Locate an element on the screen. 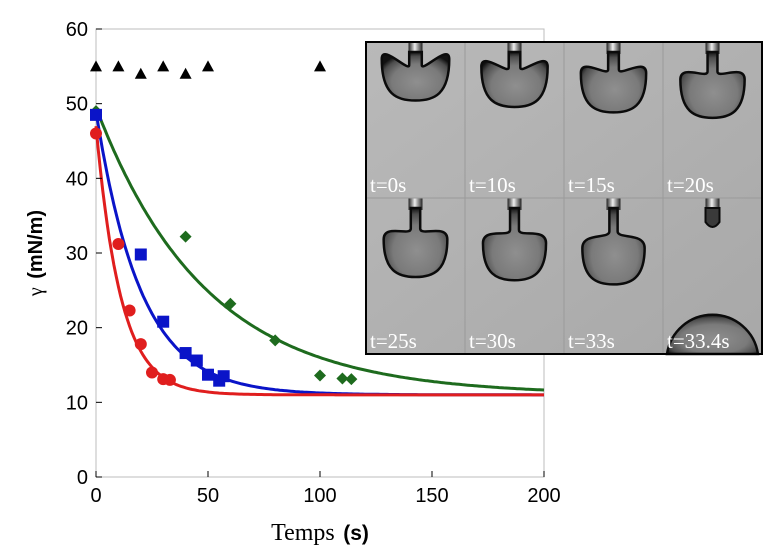  x-axis-ticks: 0 50 100 150 200 is located at coordinates (325, 489).